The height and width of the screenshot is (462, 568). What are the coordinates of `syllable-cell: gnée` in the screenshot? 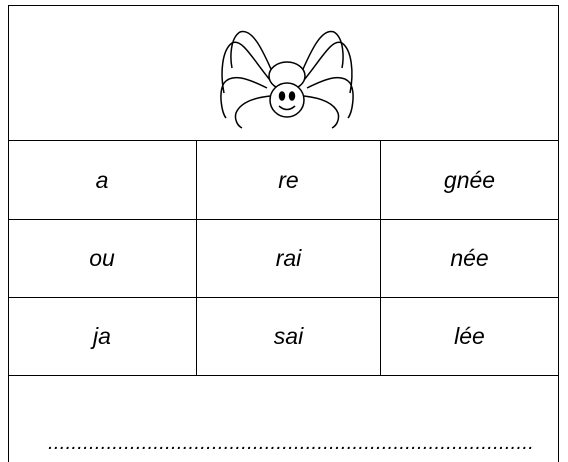 It's located at (469, 179).